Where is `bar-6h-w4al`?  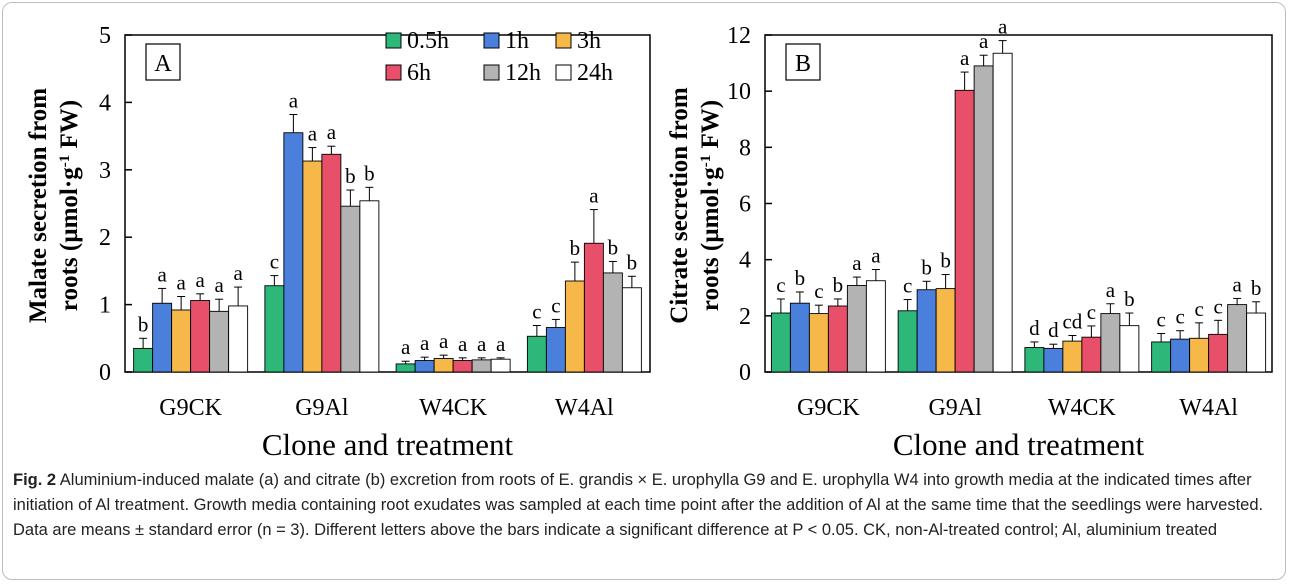 bar-6h-w4al is located at coordinates (593, 307).